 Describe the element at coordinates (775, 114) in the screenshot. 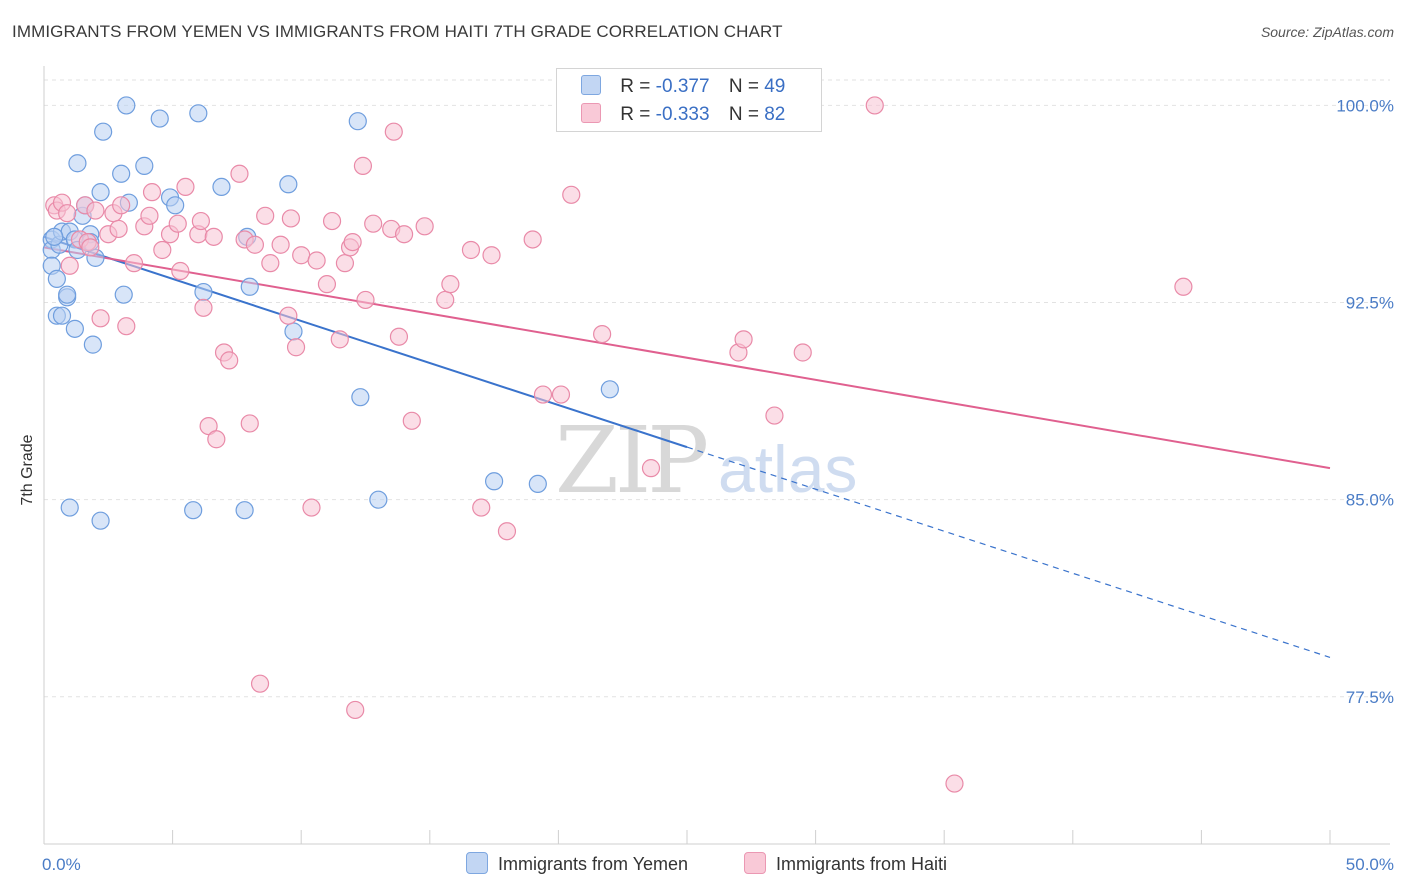

I see `legend-n-value-haiti: 82` at that location.